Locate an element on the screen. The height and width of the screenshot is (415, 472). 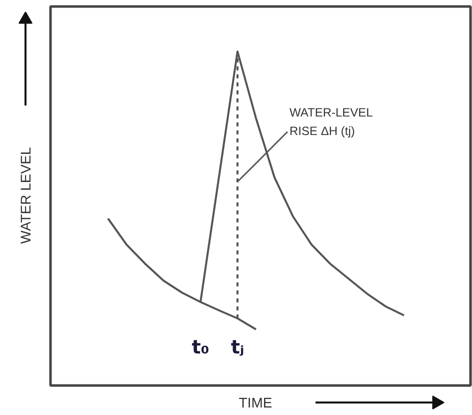
x-tick-label: tⱼ is located at coordinates (237, 347).